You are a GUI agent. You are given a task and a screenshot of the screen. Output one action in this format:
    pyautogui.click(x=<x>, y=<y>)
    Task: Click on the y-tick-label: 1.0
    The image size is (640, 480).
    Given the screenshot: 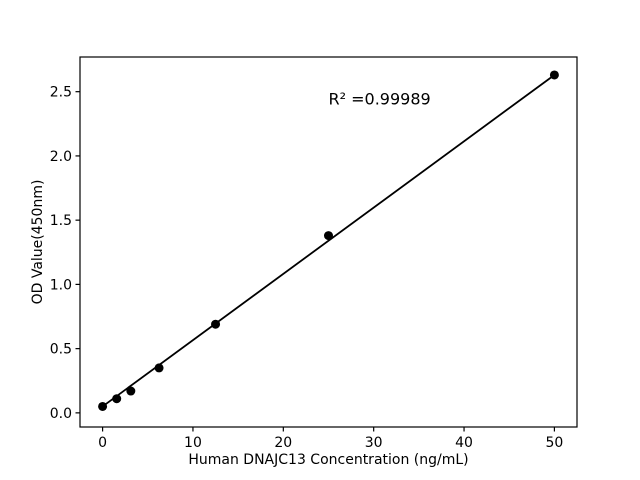 What is the action you would take?
    pyautogui.click(x=61, y=285)
    